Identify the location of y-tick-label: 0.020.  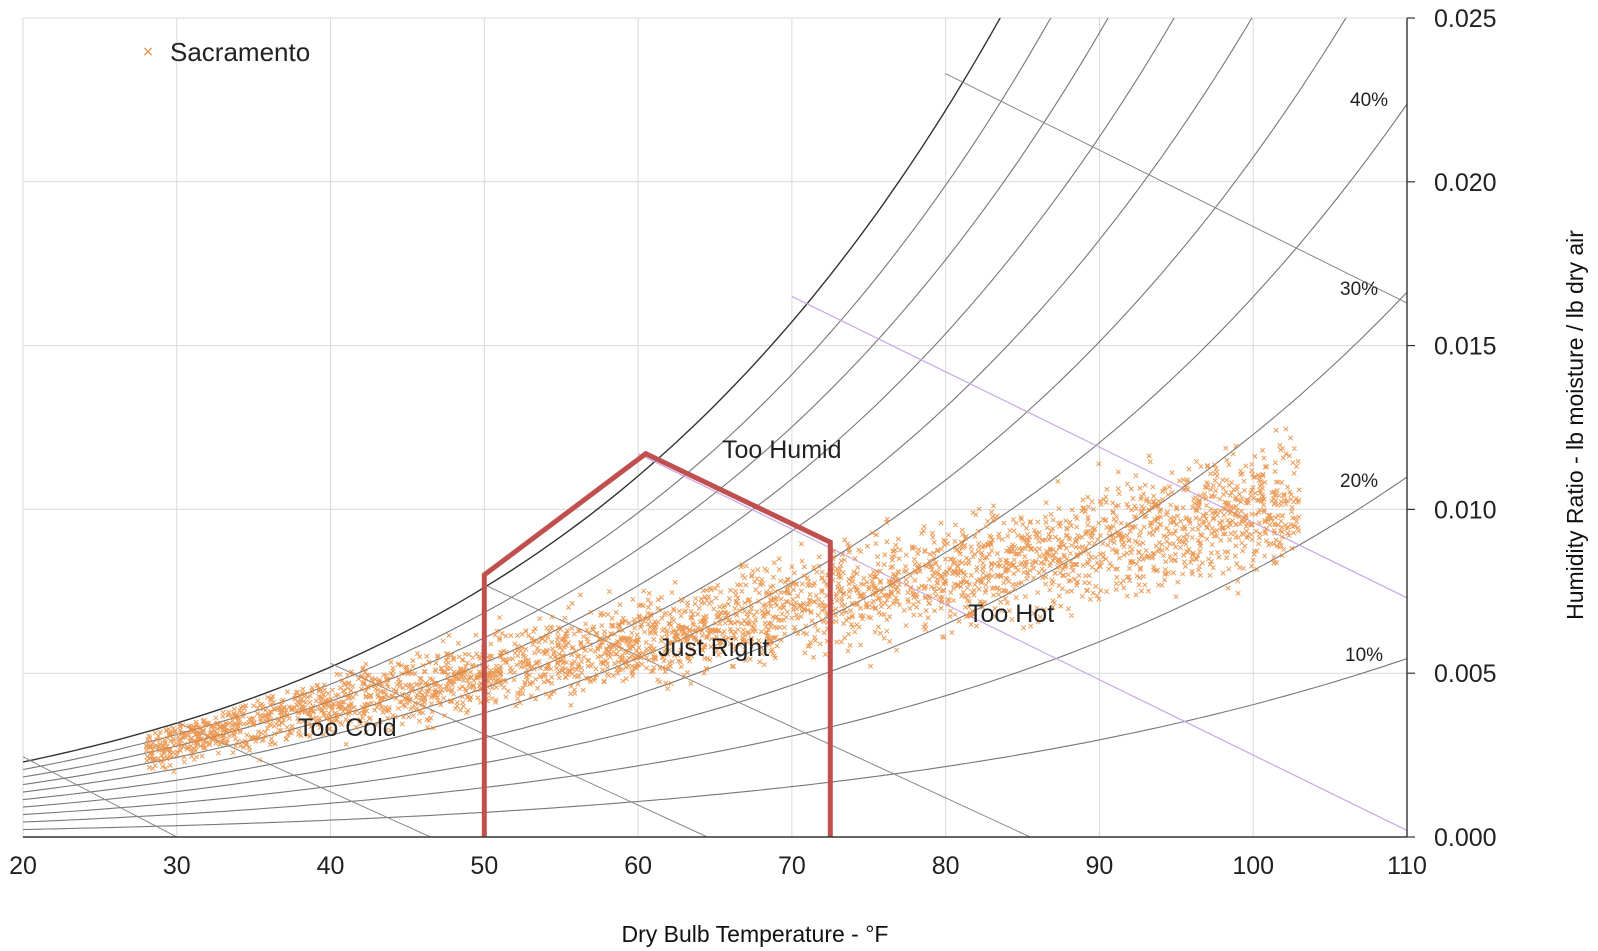
(1465, 183).